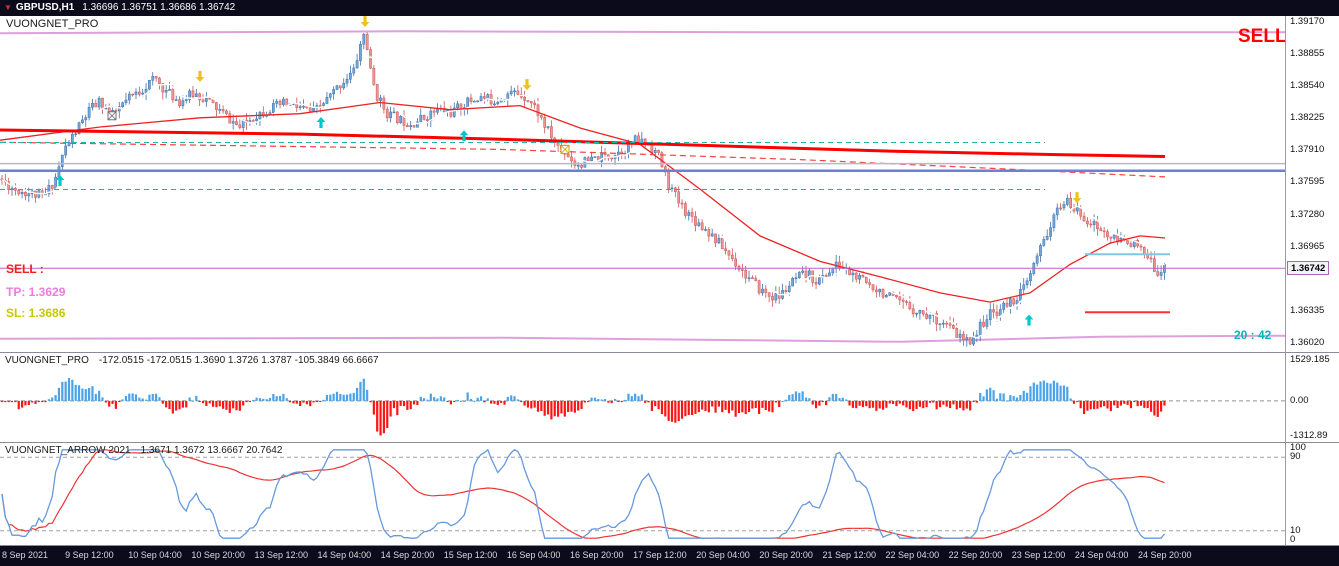  What do you see at coordinates (642, 338) in the screenshot?
I see `lower-band-line` at bounding box center [642, 338].